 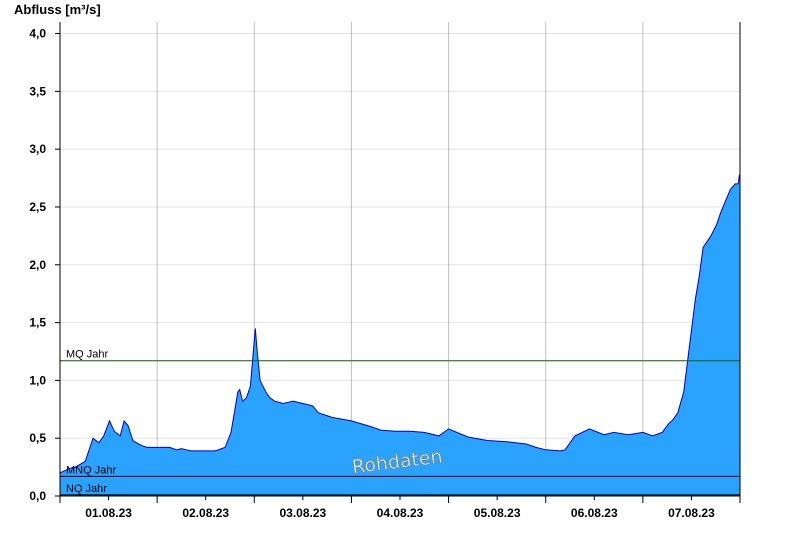 I want to click on y-tick-label: 1,0, so click(x=37, y=380).